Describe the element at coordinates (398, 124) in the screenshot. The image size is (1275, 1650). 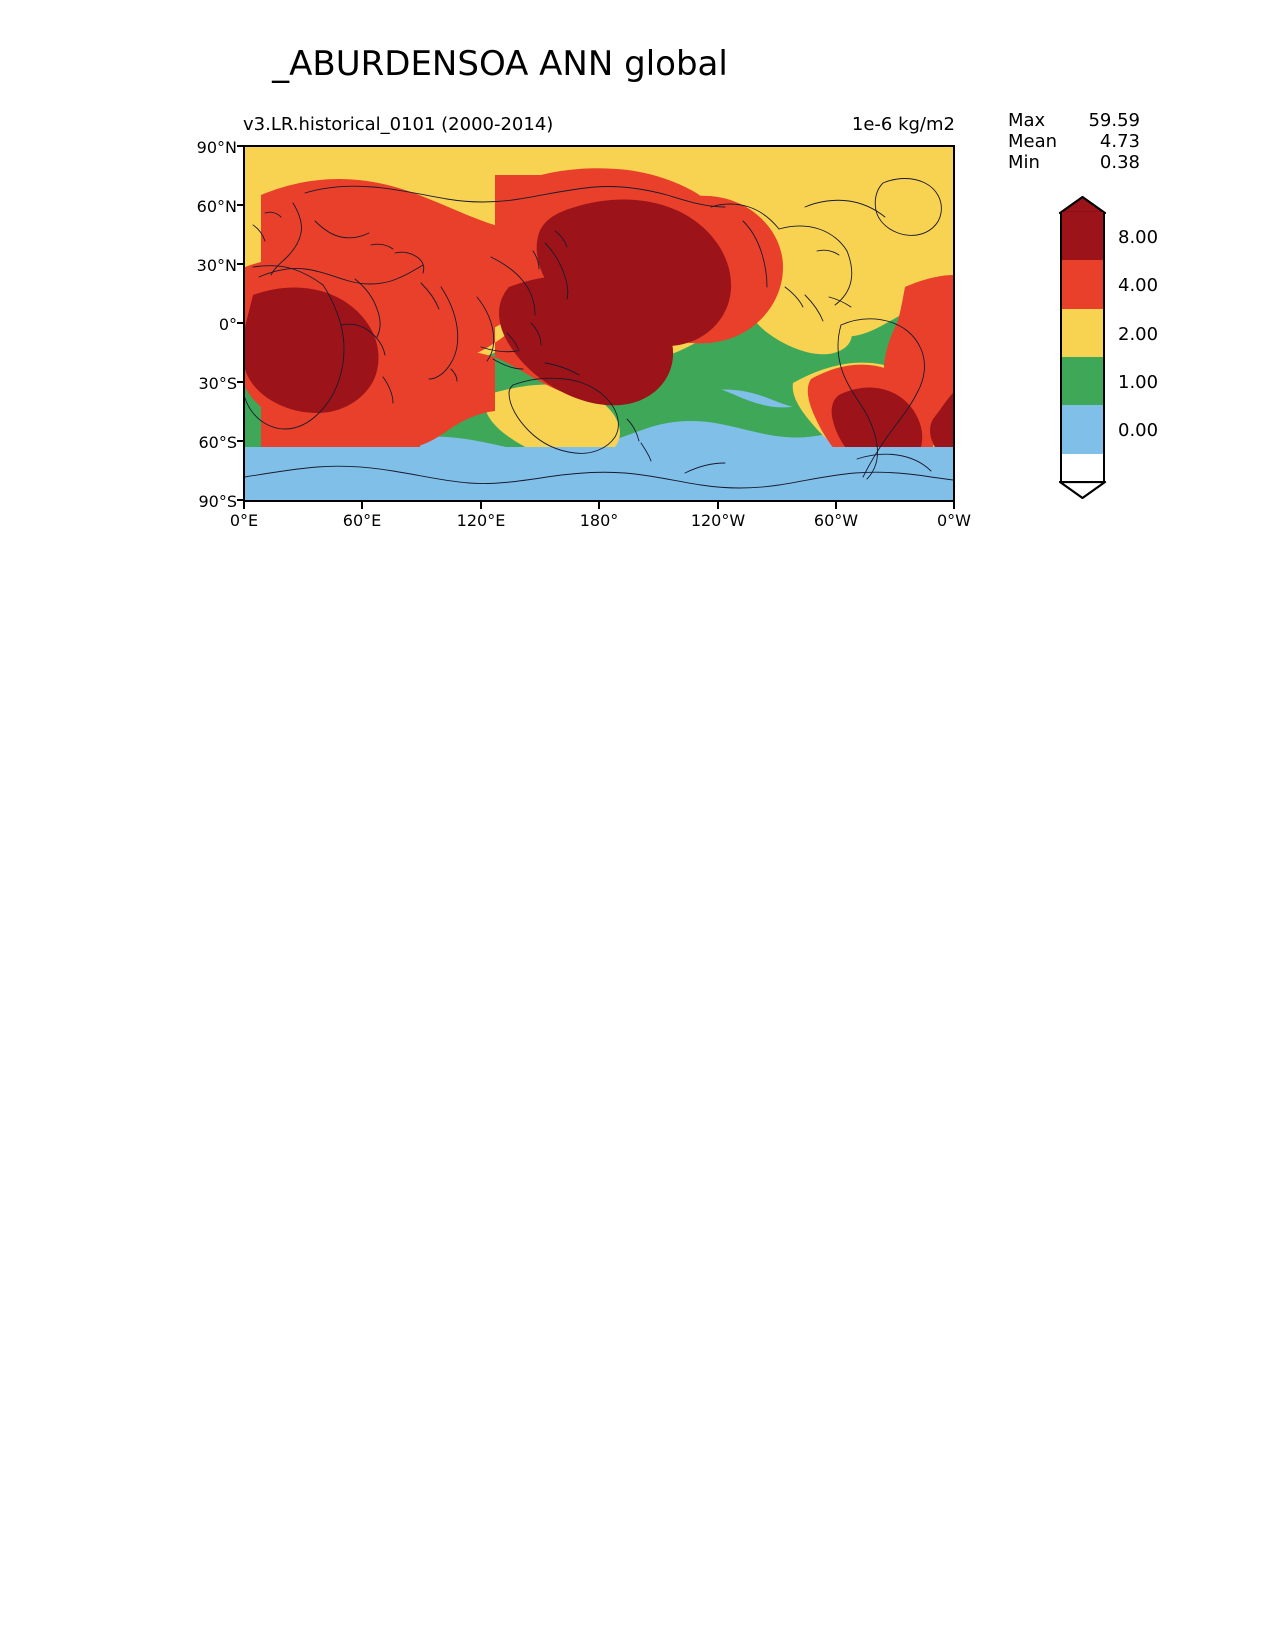
I see `figure-subtitle-left: v3.LR.historical_0101 (2000-2014)` at that location.